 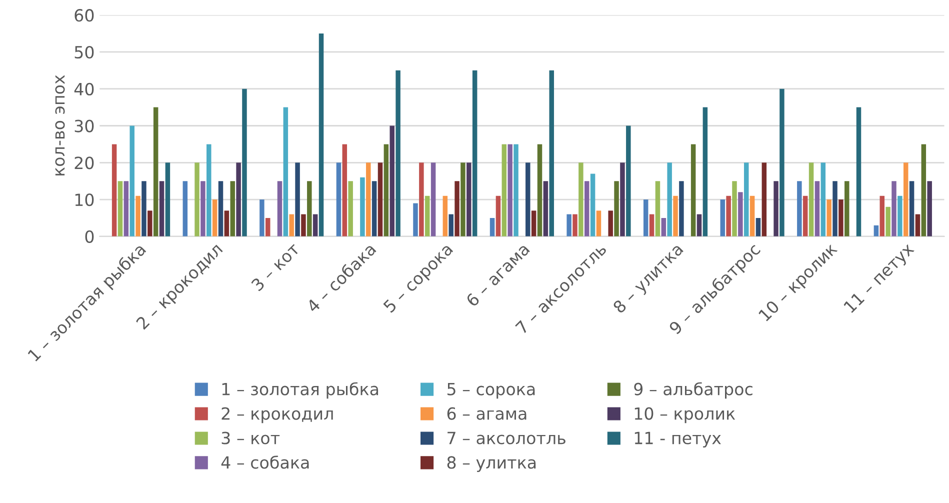 What do you see at coordinates (693, 390) in the screenshot?
I see `legend-label: 9 – альбатрос` at bounding box center [693, 390].